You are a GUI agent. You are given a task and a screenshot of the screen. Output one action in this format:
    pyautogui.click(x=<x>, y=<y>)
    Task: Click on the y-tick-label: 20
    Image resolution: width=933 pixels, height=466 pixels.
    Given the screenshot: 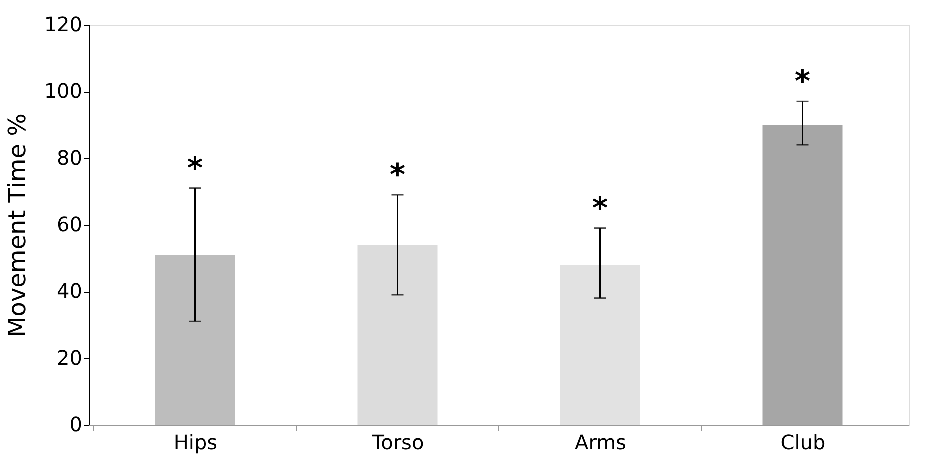 What is the action you would take?
    pyautogui.click(x=69, y=358)
    